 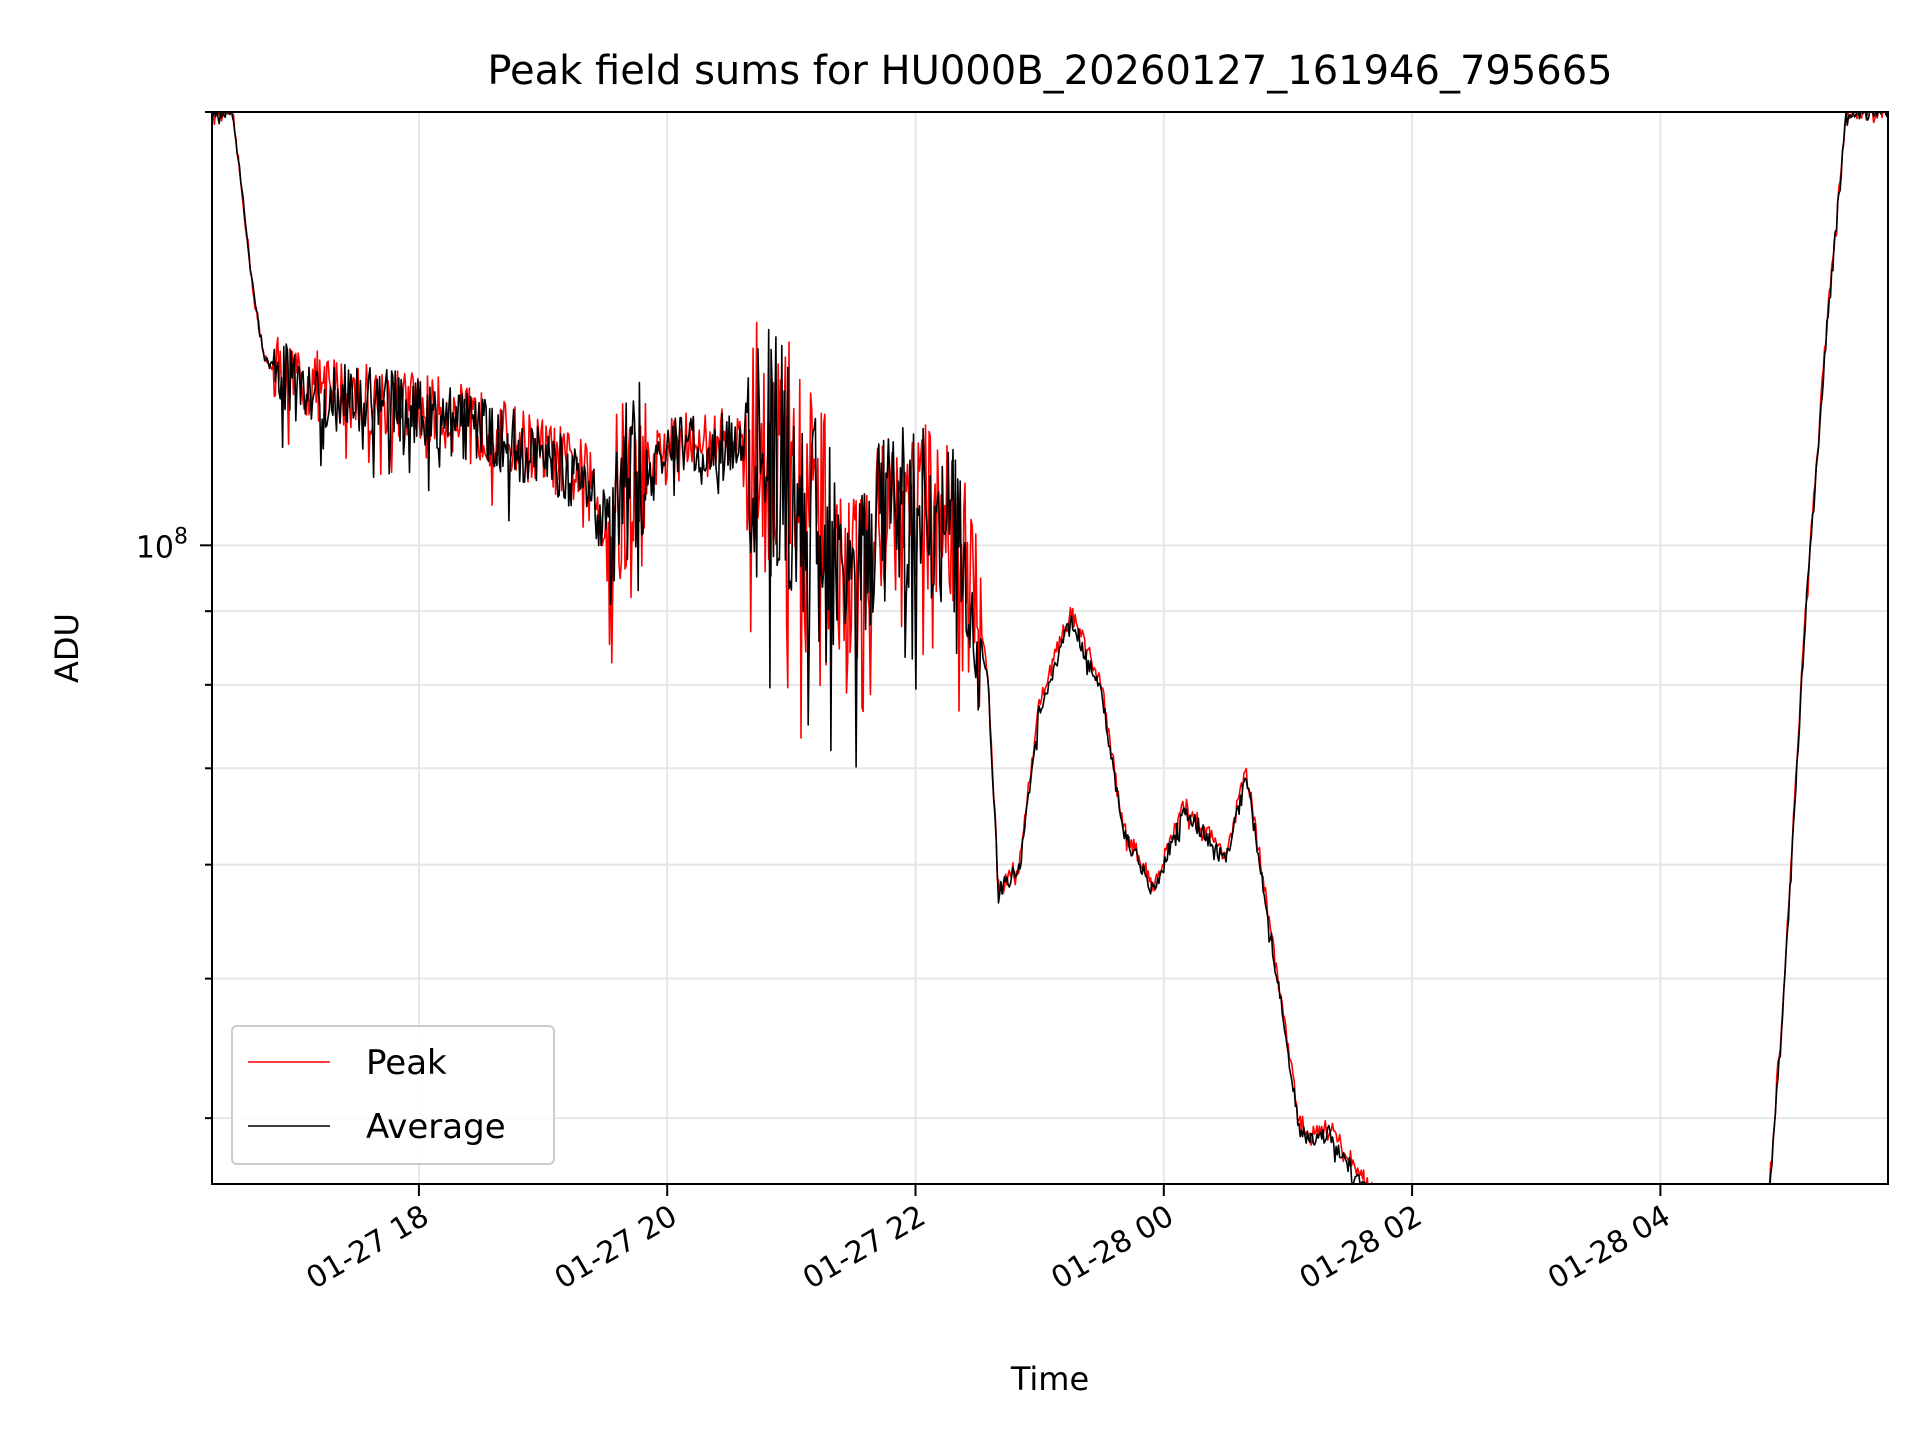 I want to click on y-tick-base: 10, so click(x=155, y=547).